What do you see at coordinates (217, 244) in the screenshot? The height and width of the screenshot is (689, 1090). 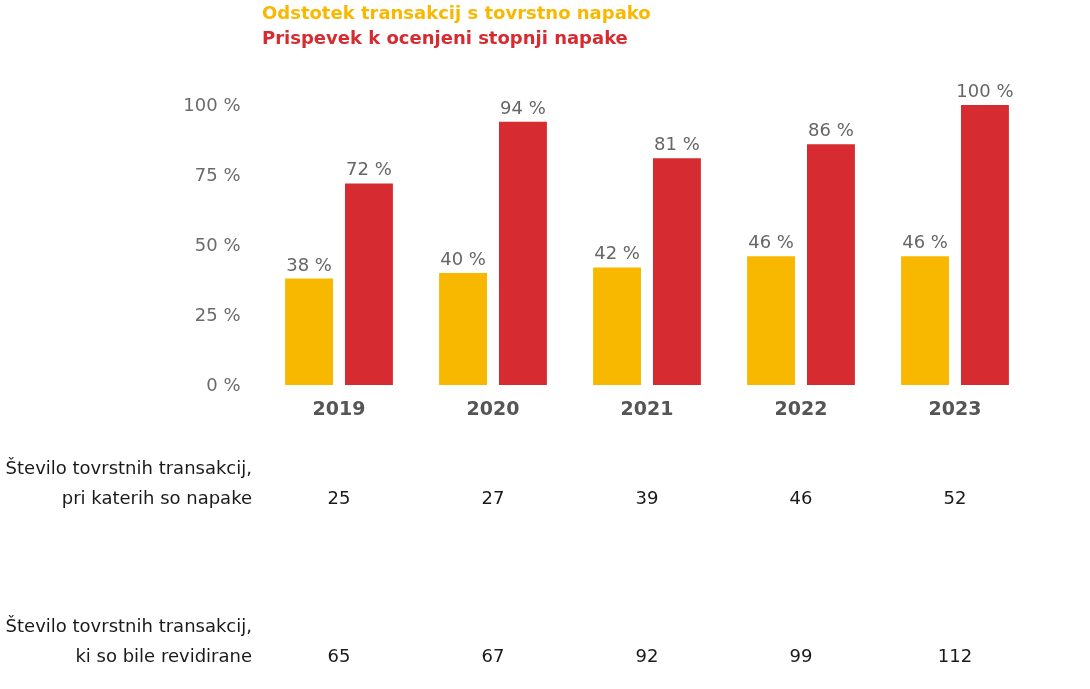 I see `y-tick-label: 50 %` at bounding box center [217, 244].